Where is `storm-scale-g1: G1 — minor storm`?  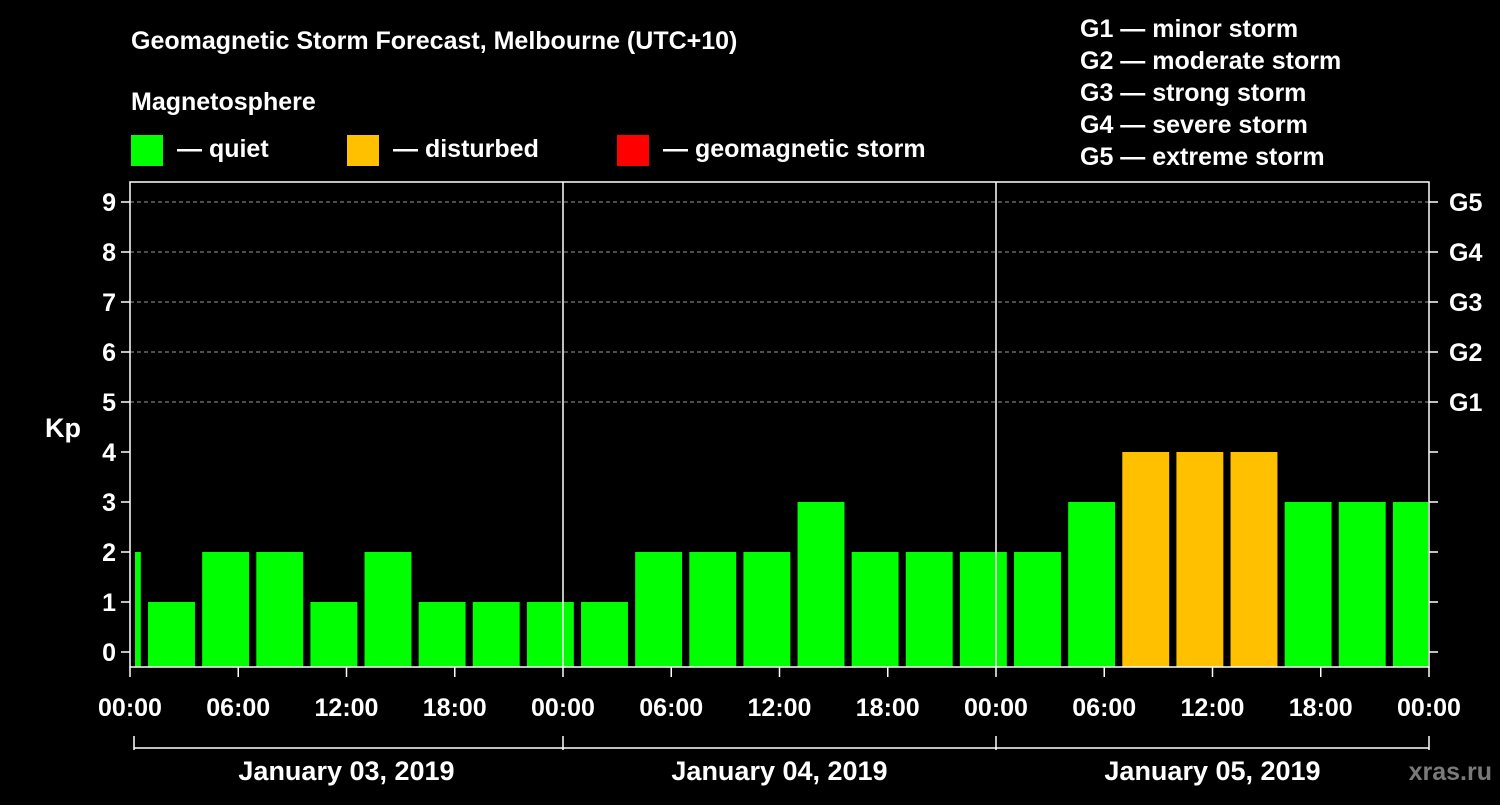
storm-scale-g1: G1 — minor storm is located at coordinates (1189, 29).